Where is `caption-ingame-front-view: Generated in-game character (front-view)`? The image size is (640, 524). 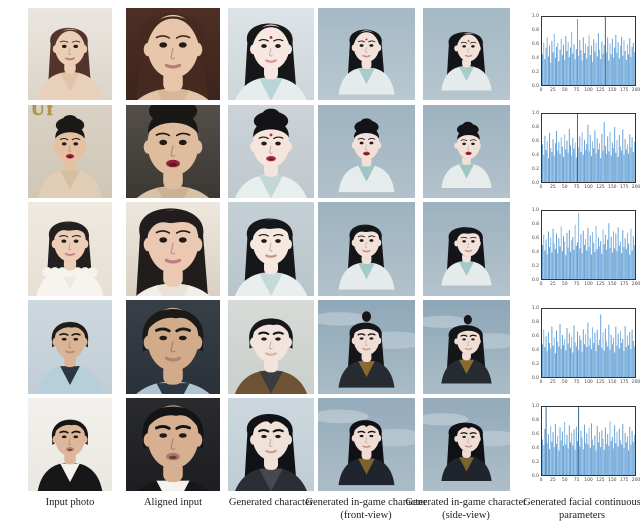
caption-ingame-front-view: Generated in-game character (front-view) is located at coordinates (366, 509).